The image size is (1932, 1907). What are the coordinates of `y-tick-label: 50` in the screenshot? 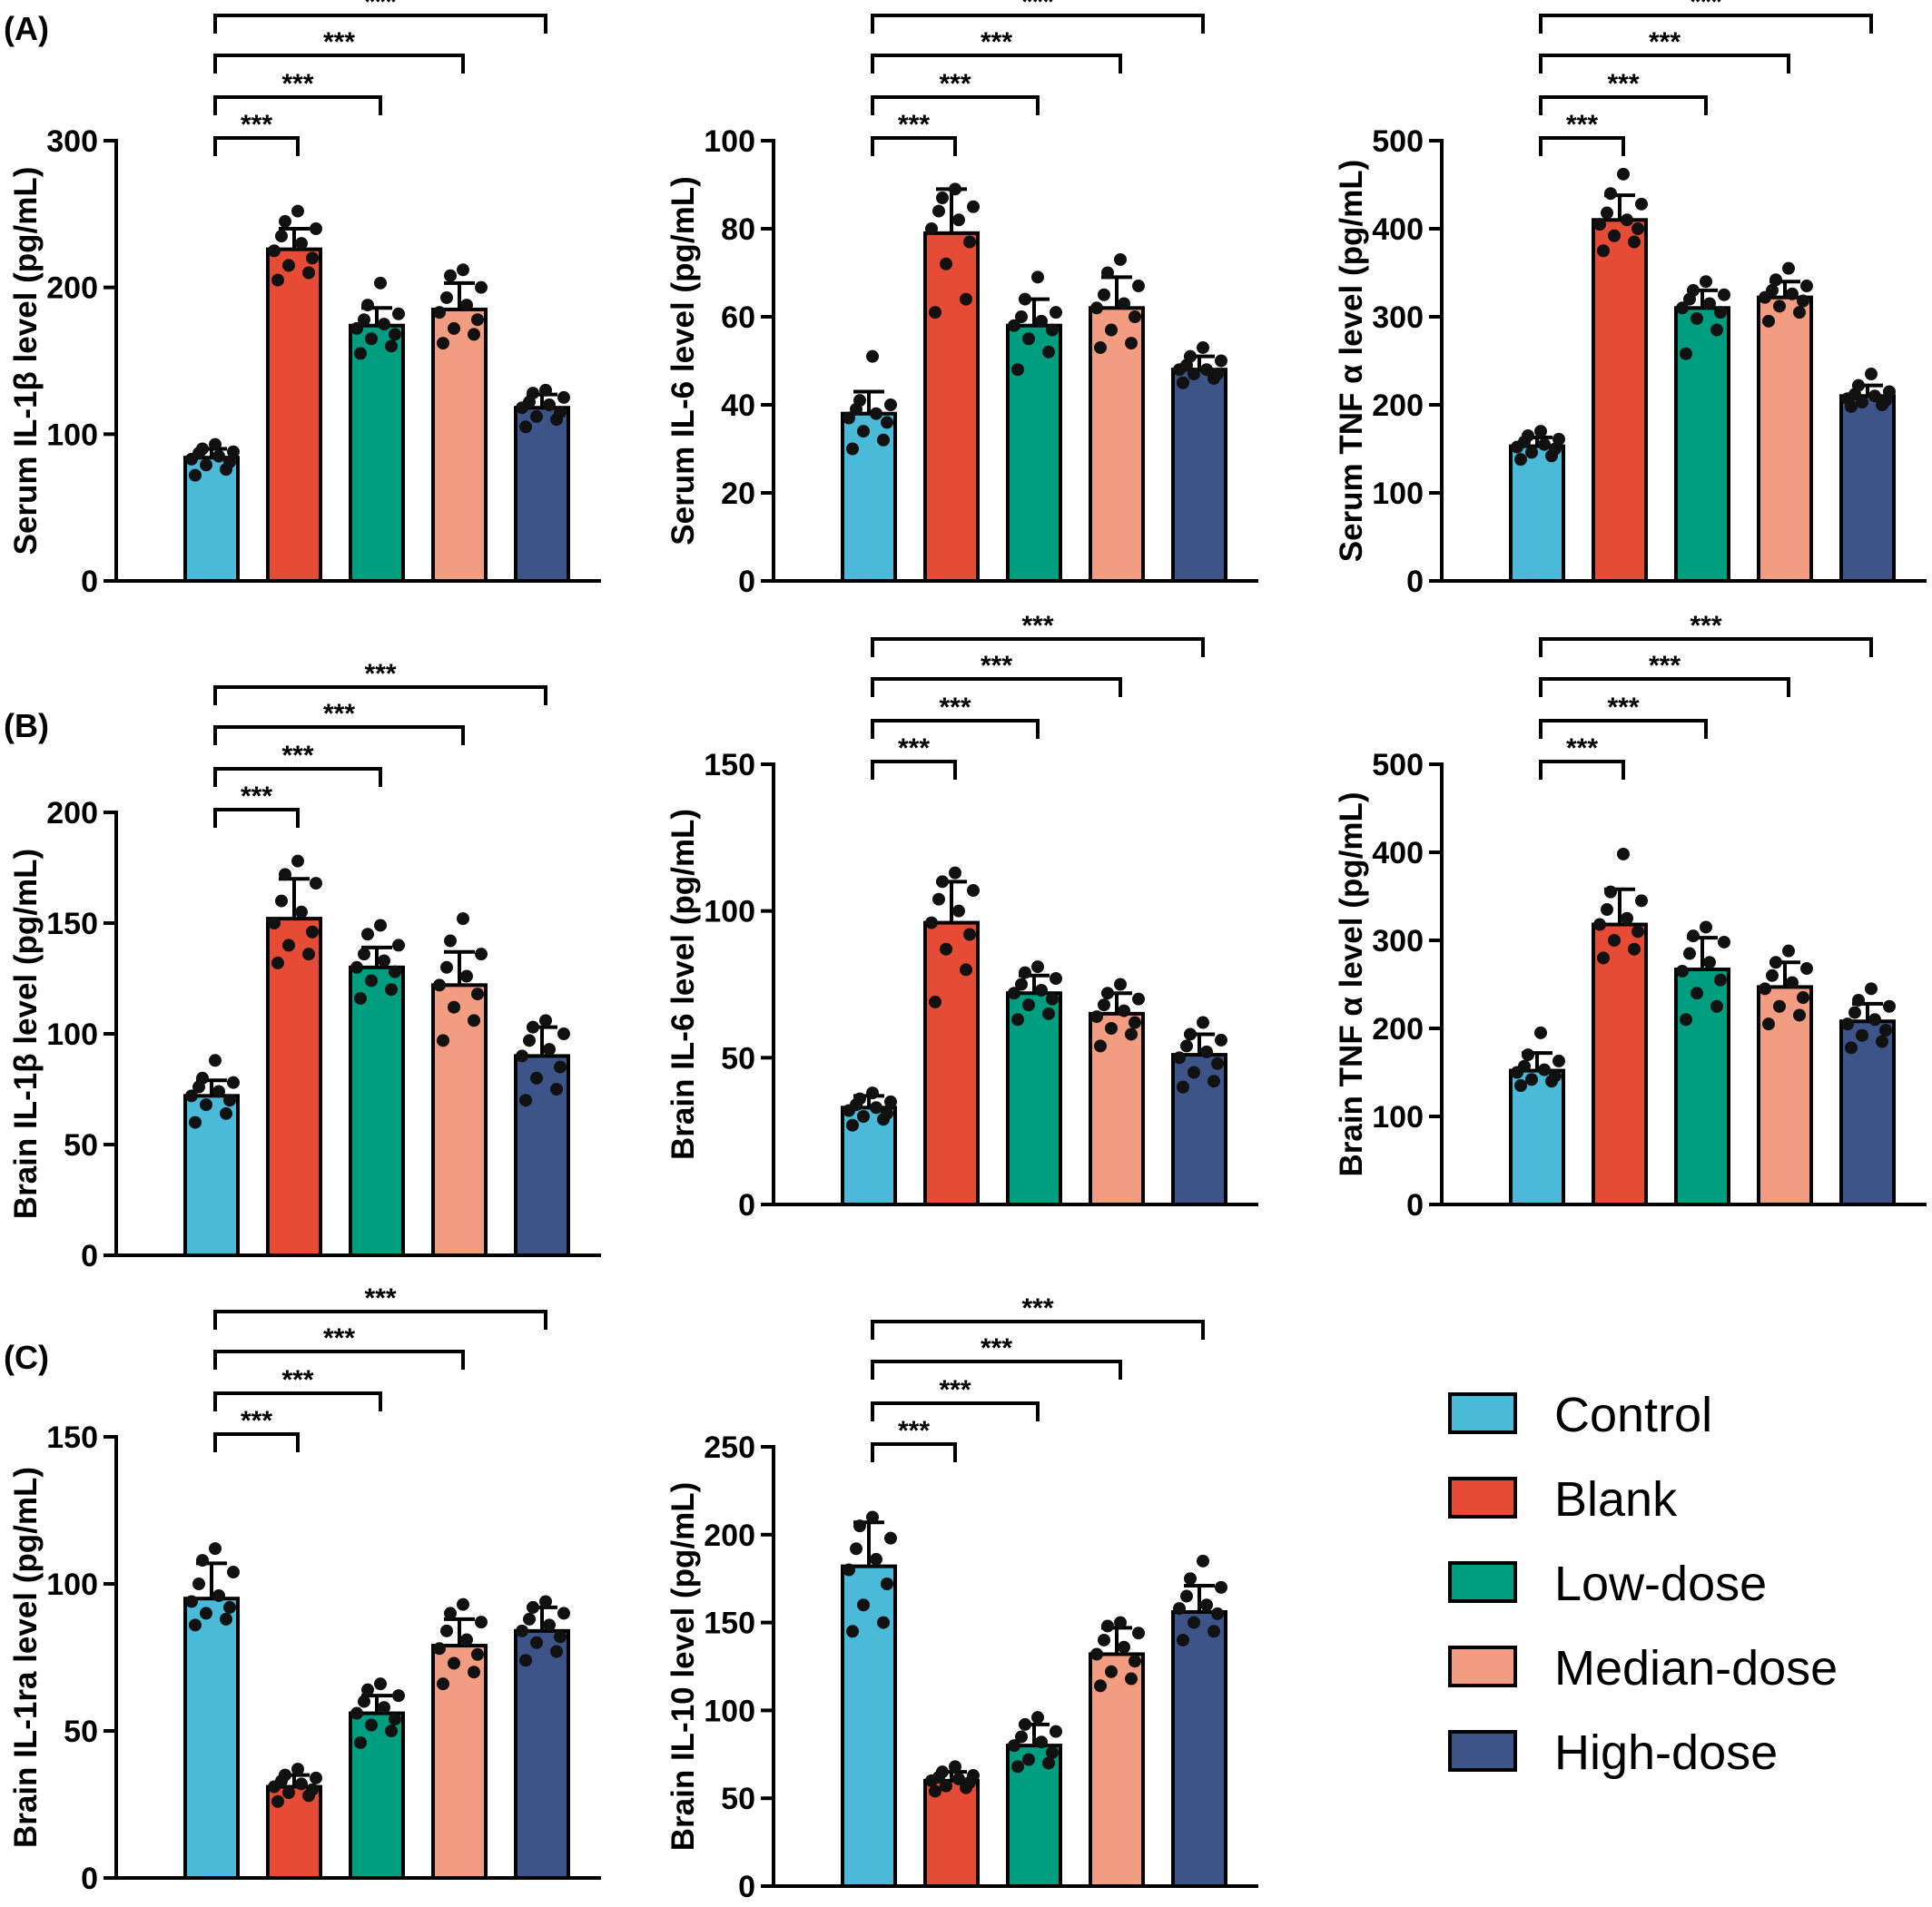 It's located at (81, 1145).